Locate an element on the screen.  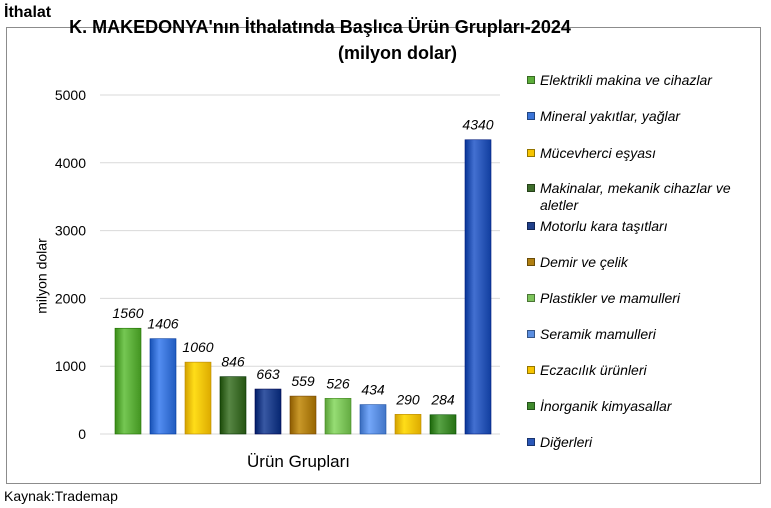
bar-value-label: 663 is located at coordinates (268, 374).